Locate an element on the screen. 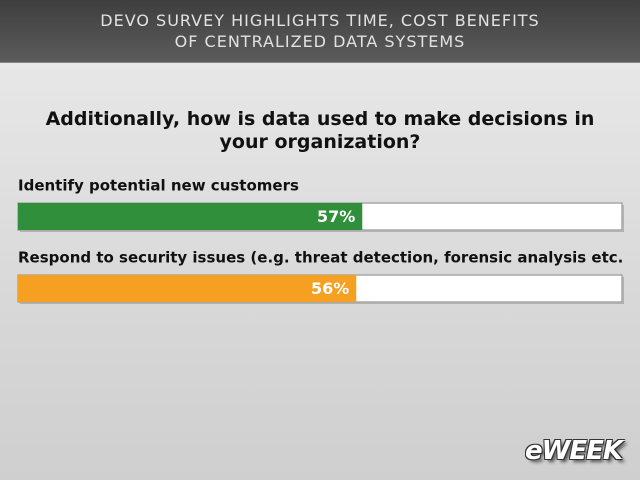 This screenshot has width=640, height=480. value-label: 56% is located at coordinates (330, 288).